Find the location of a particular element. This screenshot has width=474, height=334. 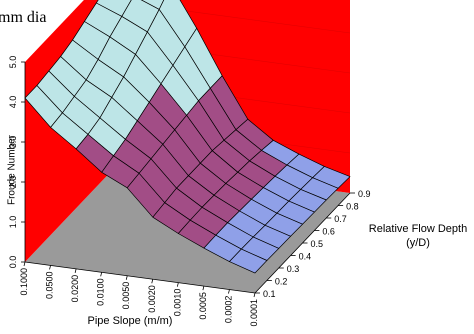

z-tick-label: 2.0 is located at coordinates (13, 182).